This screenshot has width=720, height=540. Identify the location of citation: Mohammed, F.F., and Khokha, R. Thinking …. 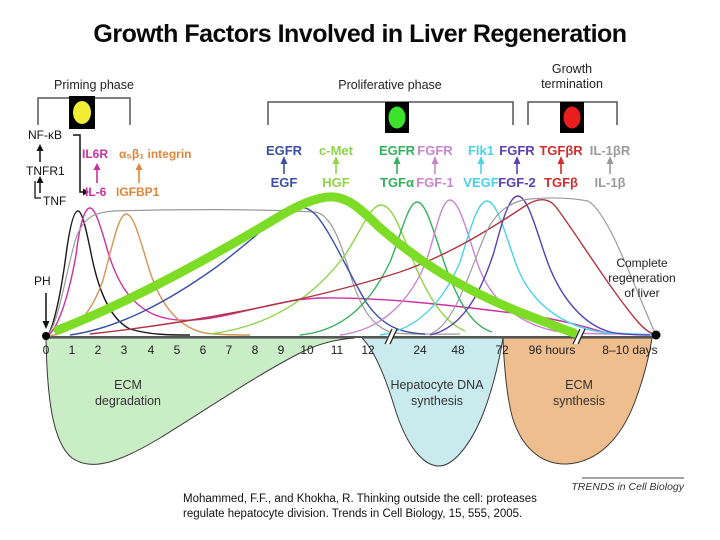
(360, 507).